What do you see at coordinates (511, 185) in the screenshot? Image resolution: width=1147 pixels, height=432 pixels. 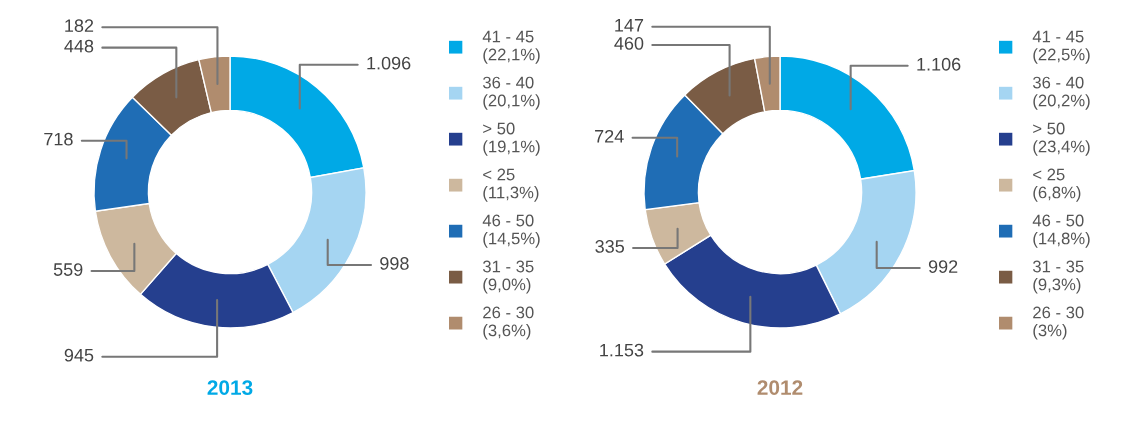 I see `legend-label: < 25 (11,3%)` at bounding box center [511, 185].